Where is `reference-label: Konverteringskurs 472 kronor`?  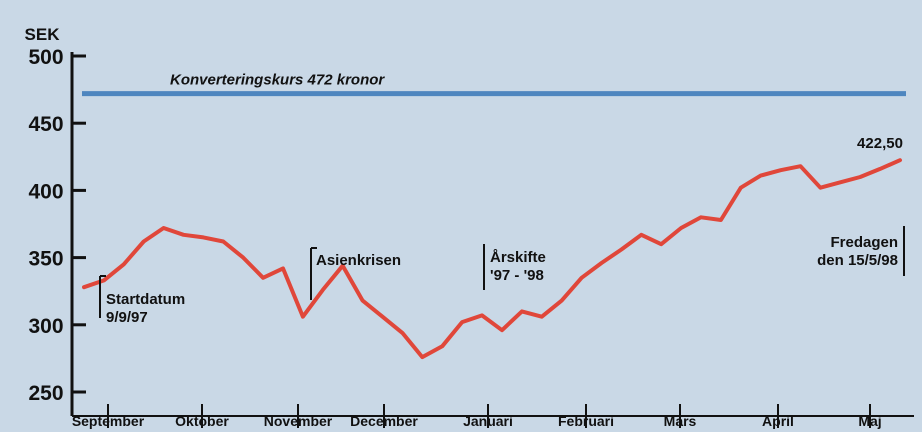 reference-label: Konverteringskurs 472 kronor is located at coordinates (277, 80).